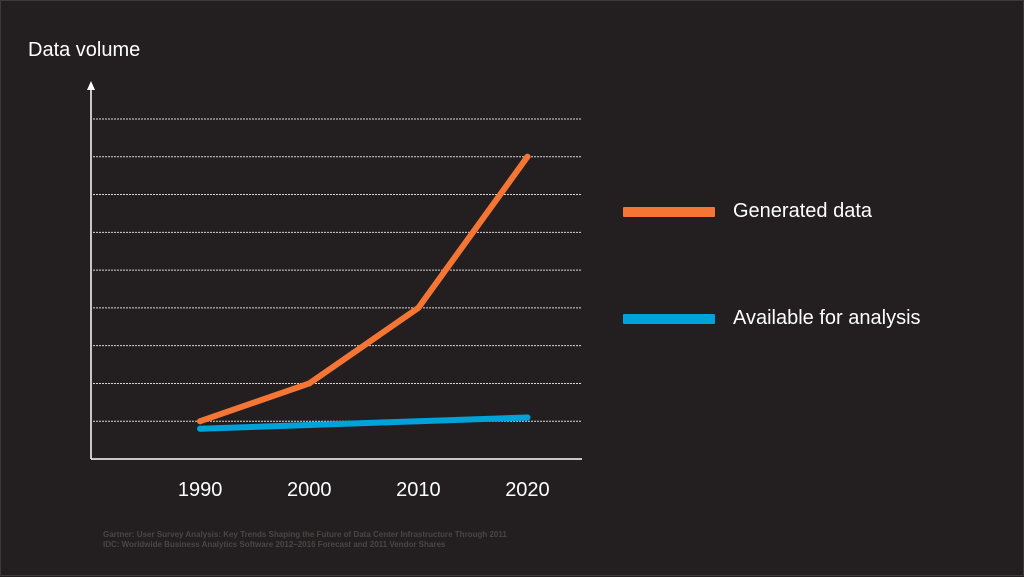 The height and width of the screenshot is (577, 1024). Describe the element at coordinates (91, 85) in the screenshot. I see `y-axis-arrow-icon` at that location.